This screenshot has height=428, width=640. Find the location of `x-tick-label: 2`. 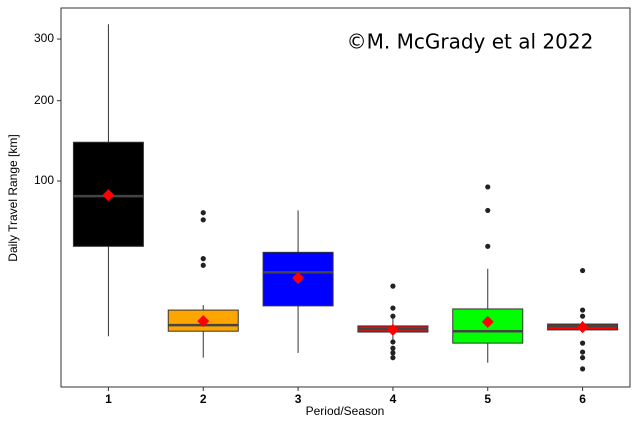

x-tick-label: 2 is located at coordinates (203, 399).